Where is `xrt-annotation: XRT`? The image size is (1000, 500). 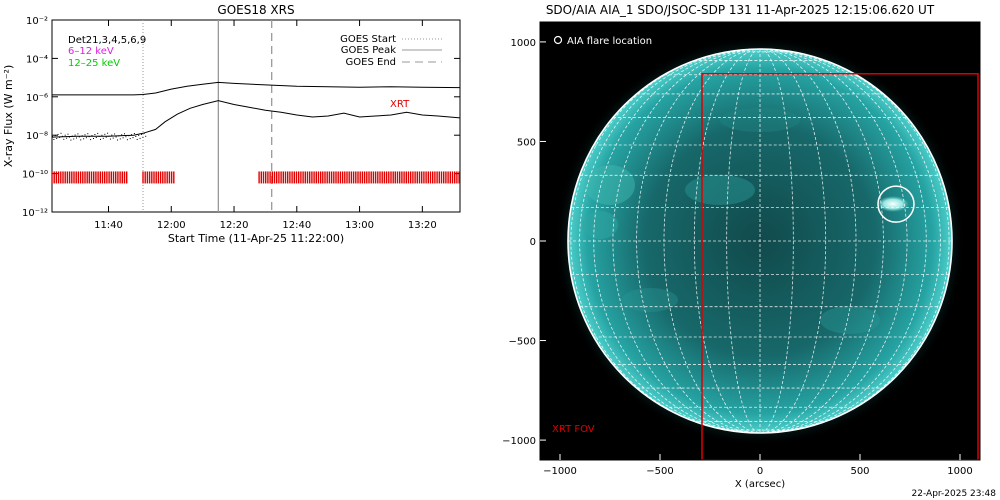
xrt-annotation: XRT is located at coordinates (400, 104).